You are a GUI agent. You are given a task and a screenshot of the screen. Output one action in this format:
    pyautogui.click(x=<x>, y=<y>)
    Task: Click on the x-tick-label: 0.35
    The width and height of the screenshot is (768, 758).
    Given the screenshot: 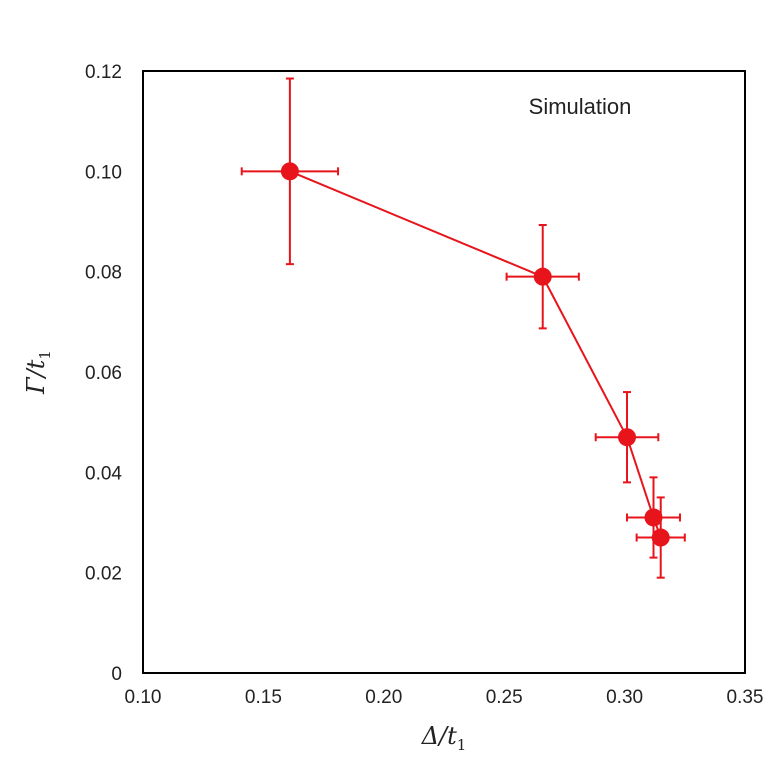 What is the action you would take?
    pyautogui.click(x=745, y=697)
    